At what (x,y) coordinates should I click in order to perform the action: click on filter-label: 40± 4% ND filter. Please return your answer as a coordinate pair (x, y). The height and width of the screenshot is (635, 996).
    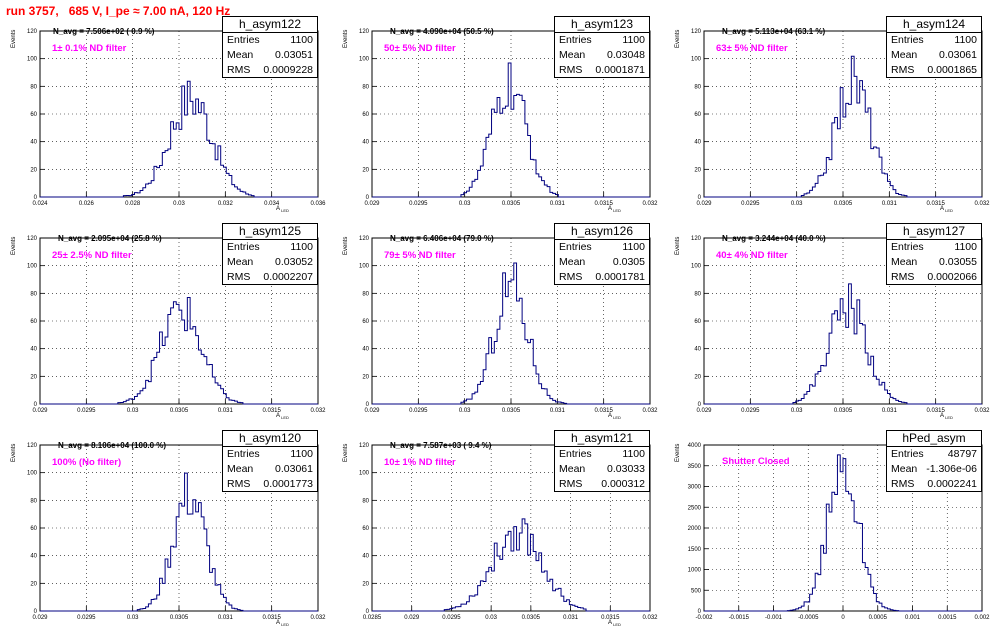
    Looking at the image, I should click on (752, 255).